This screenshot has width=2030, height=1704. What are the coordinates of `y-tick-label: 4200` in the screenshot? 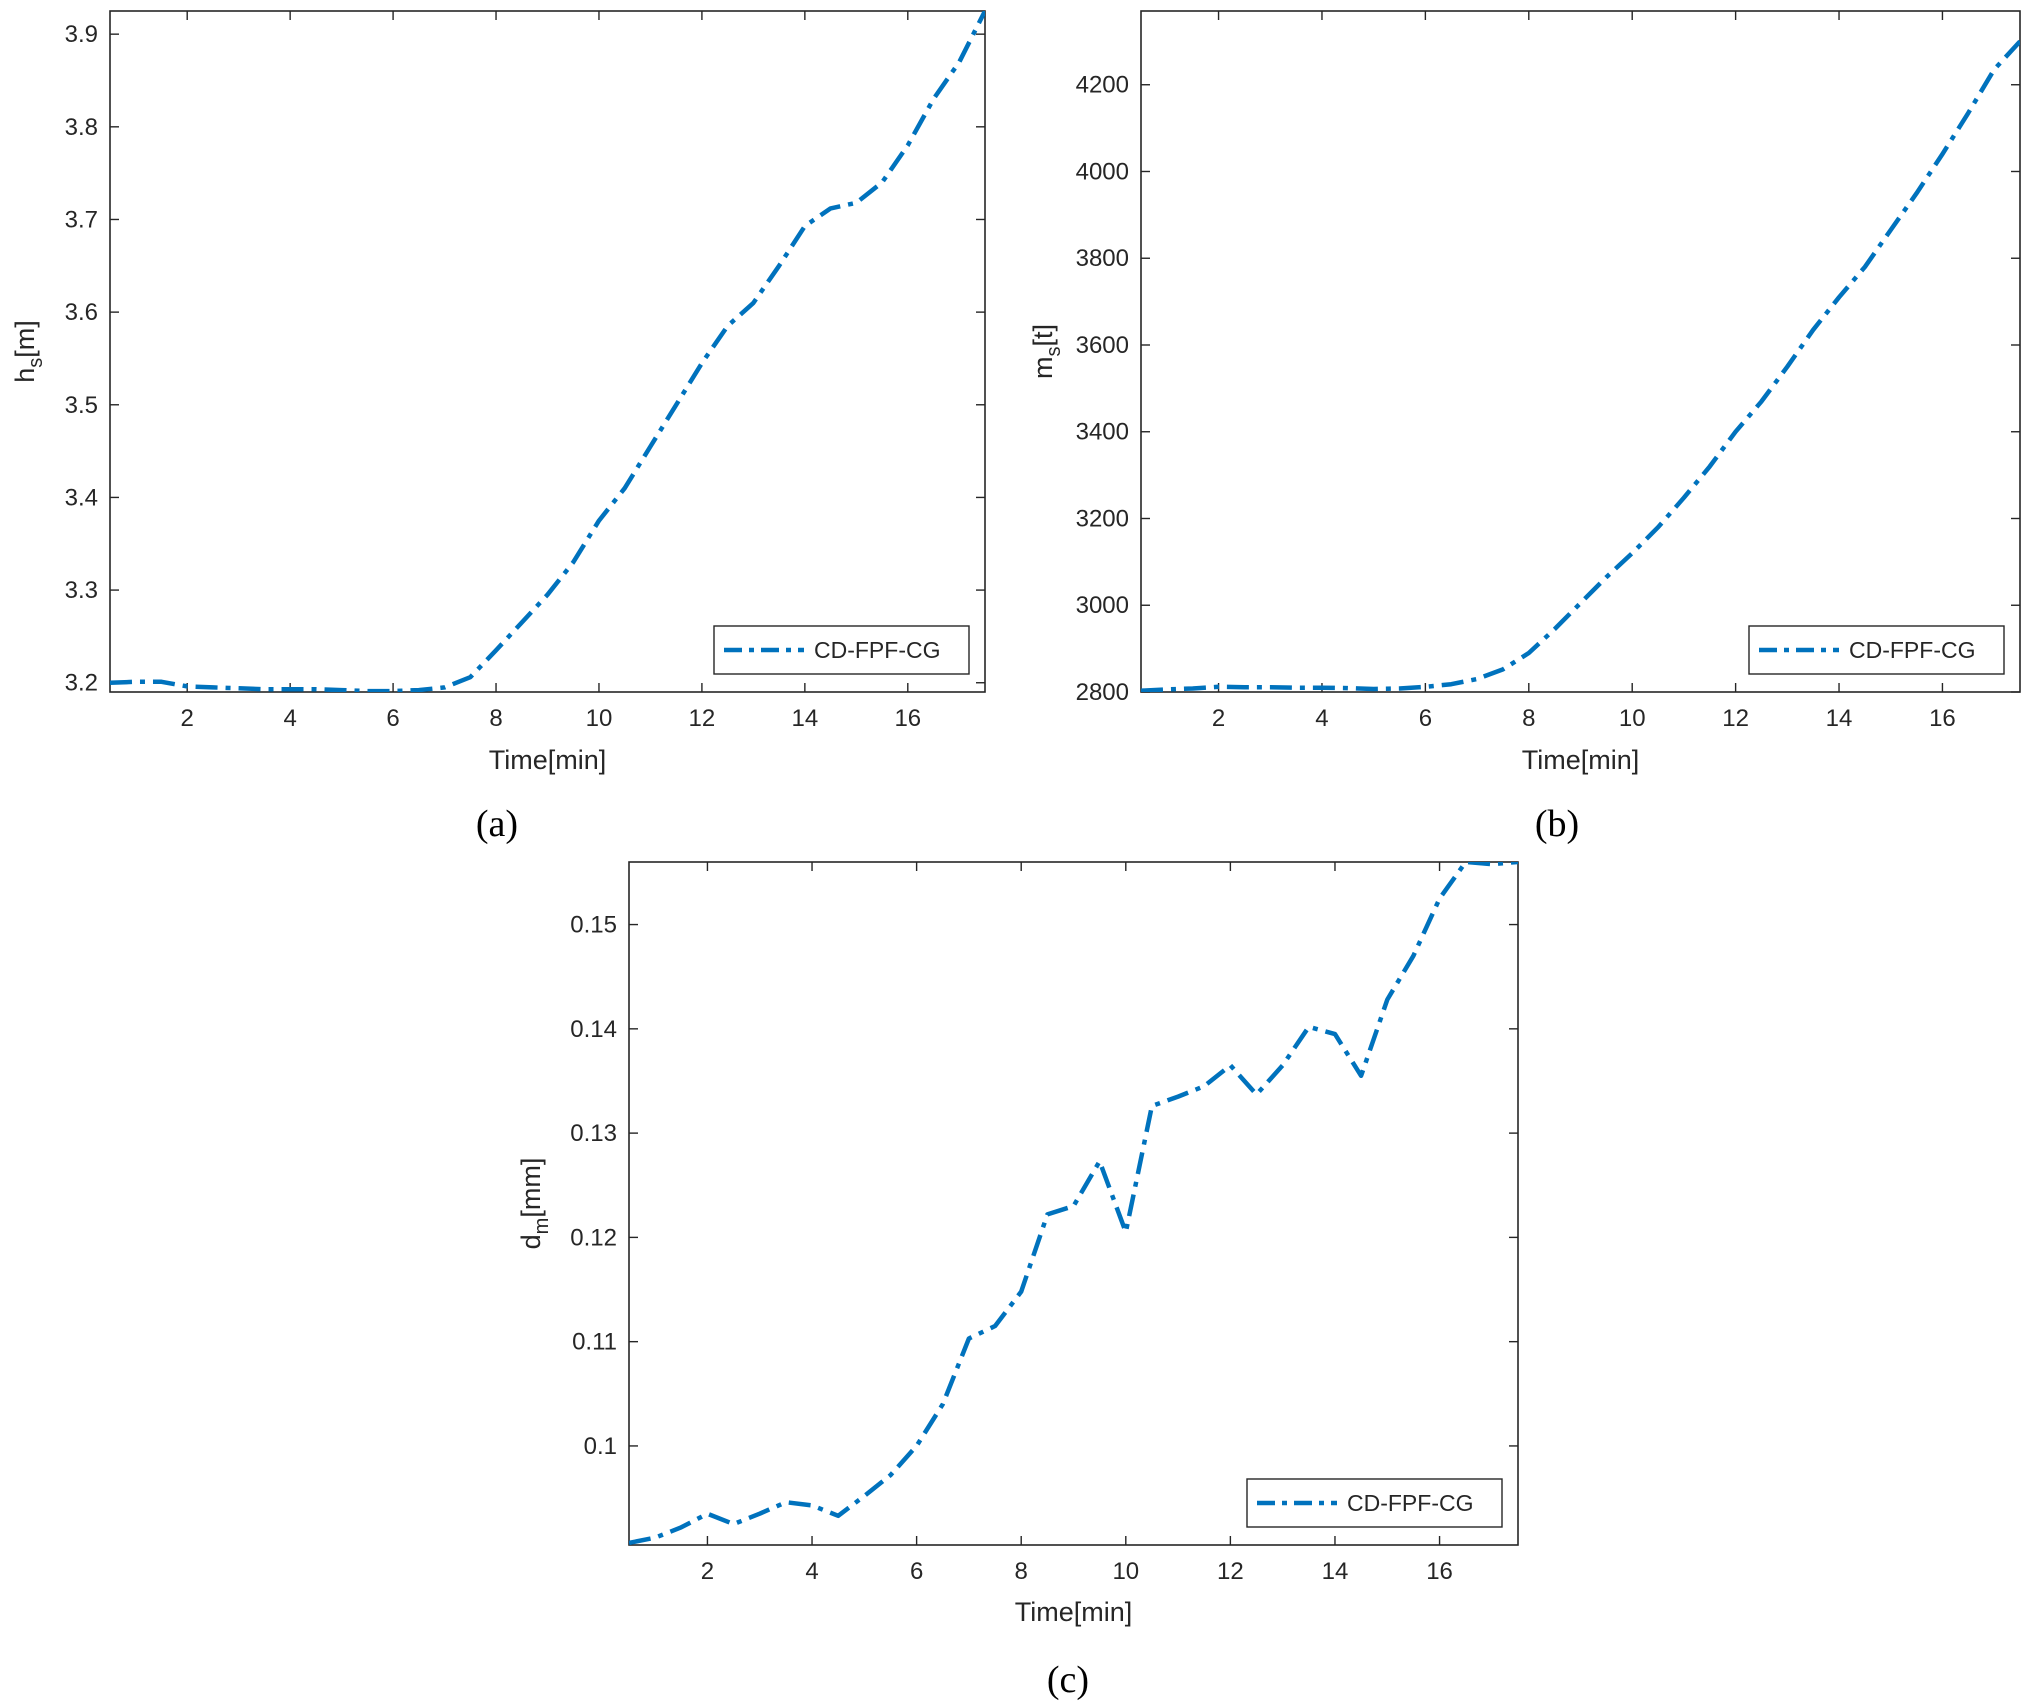 It's located at (1102, 85).